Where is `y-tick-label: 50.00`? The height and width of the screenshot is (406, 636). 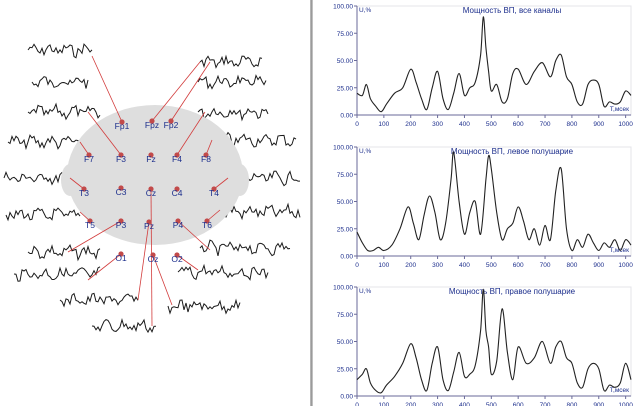 y-tick-label: 50.00 is located at coordinates (345, 342).